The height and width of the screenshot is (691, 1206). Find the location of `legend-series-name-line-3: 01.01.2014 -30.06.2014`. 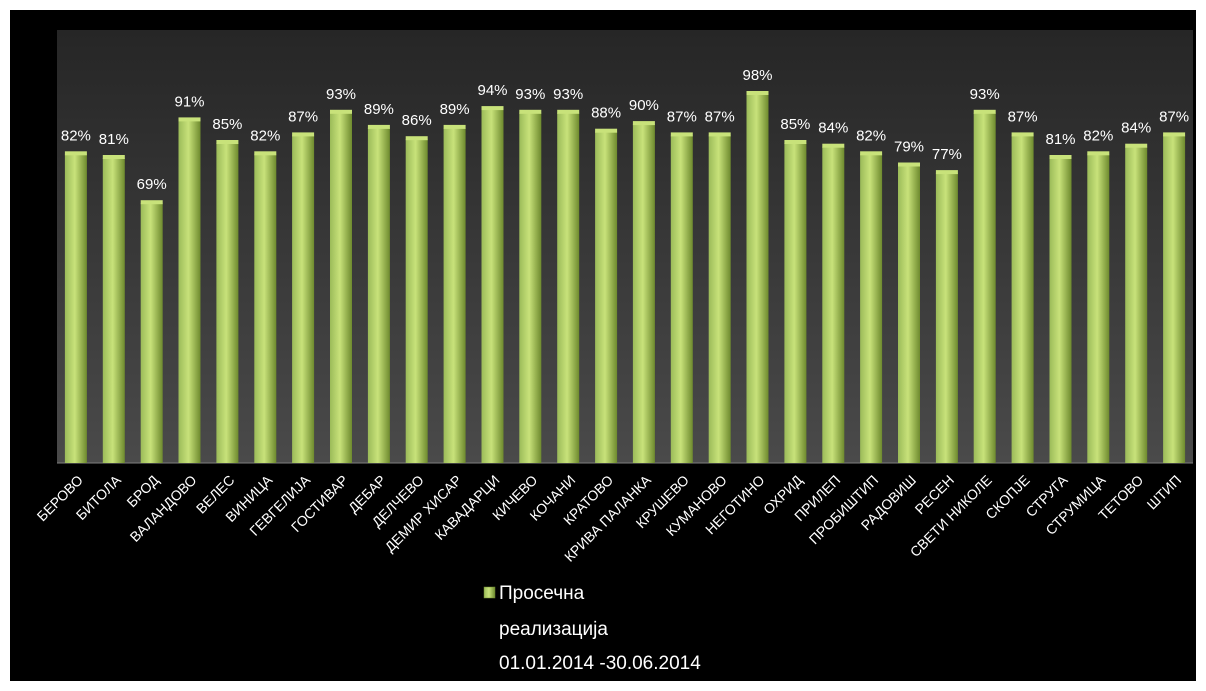

legend-series-name-line-3: 01.01.2014 -30.06.2014 is located at coordinates (600, 663).